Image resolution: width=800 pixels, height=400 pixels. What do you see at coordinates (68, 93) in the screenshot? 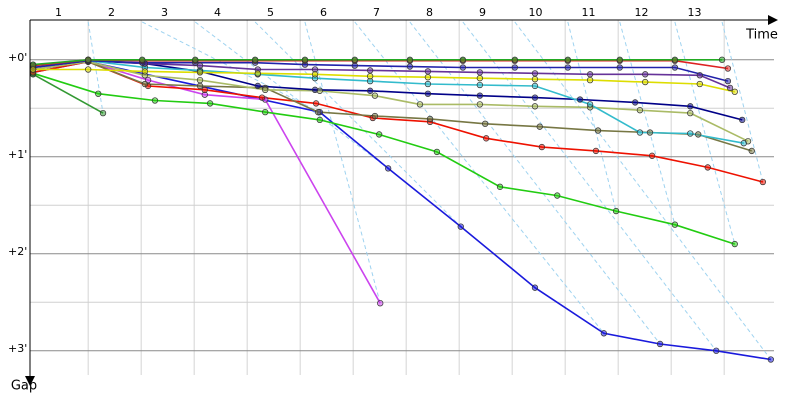
I see `series-line` at bounding box center [68, 93].